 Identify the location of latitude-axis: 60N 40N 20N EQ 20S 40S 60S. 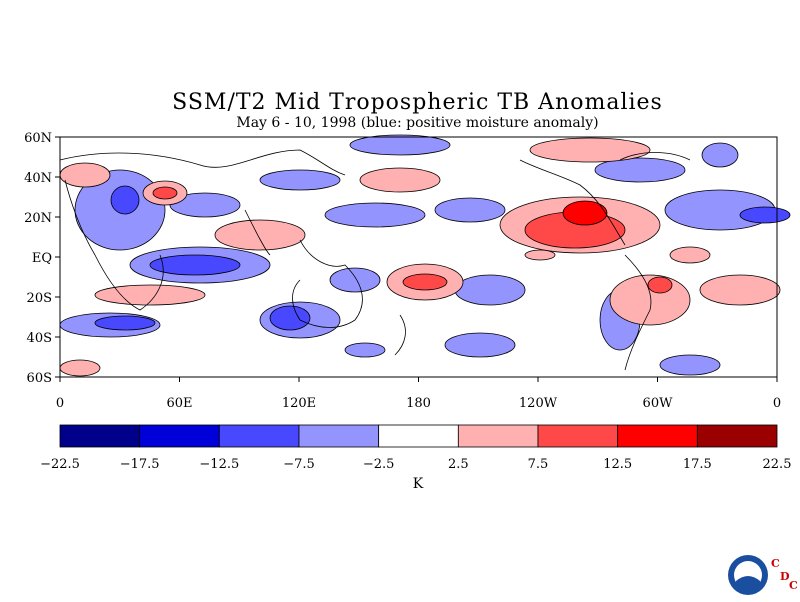
(42, 258).